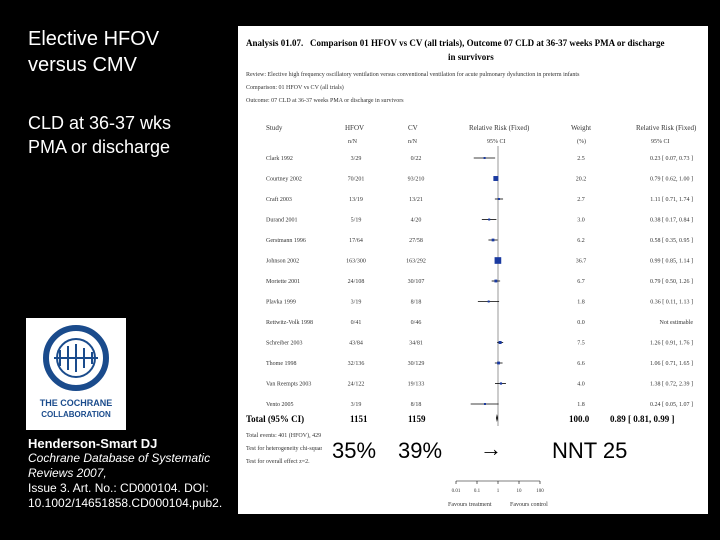 This screenshot has width=720, height=540. Describe the element at coordinates (356, 180) in the screenshot. I see `hfov-count: 70/201` at that location.